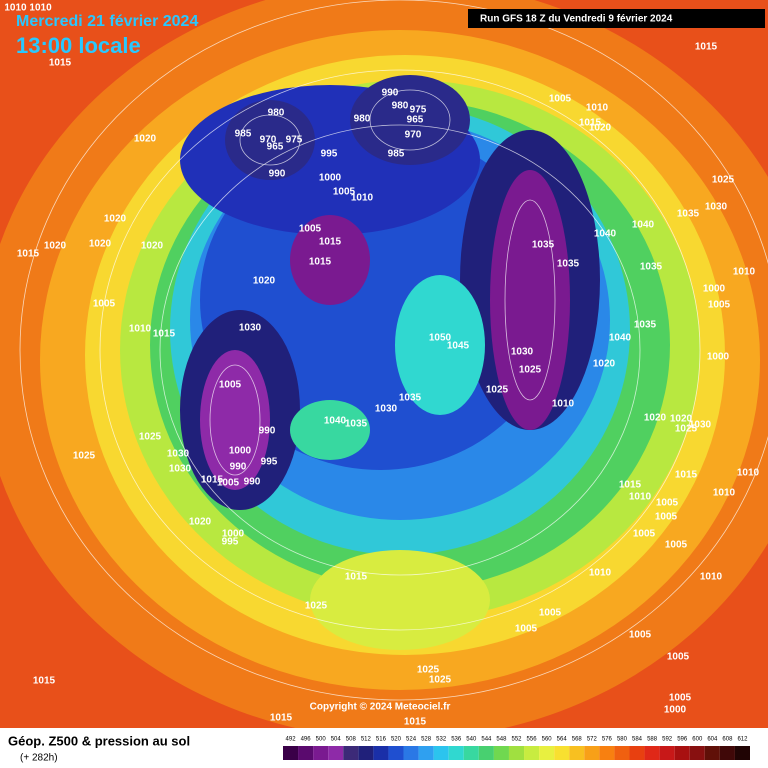 This screenshot has height=768, width=768. I want to click on run-box, so click(616, 18).